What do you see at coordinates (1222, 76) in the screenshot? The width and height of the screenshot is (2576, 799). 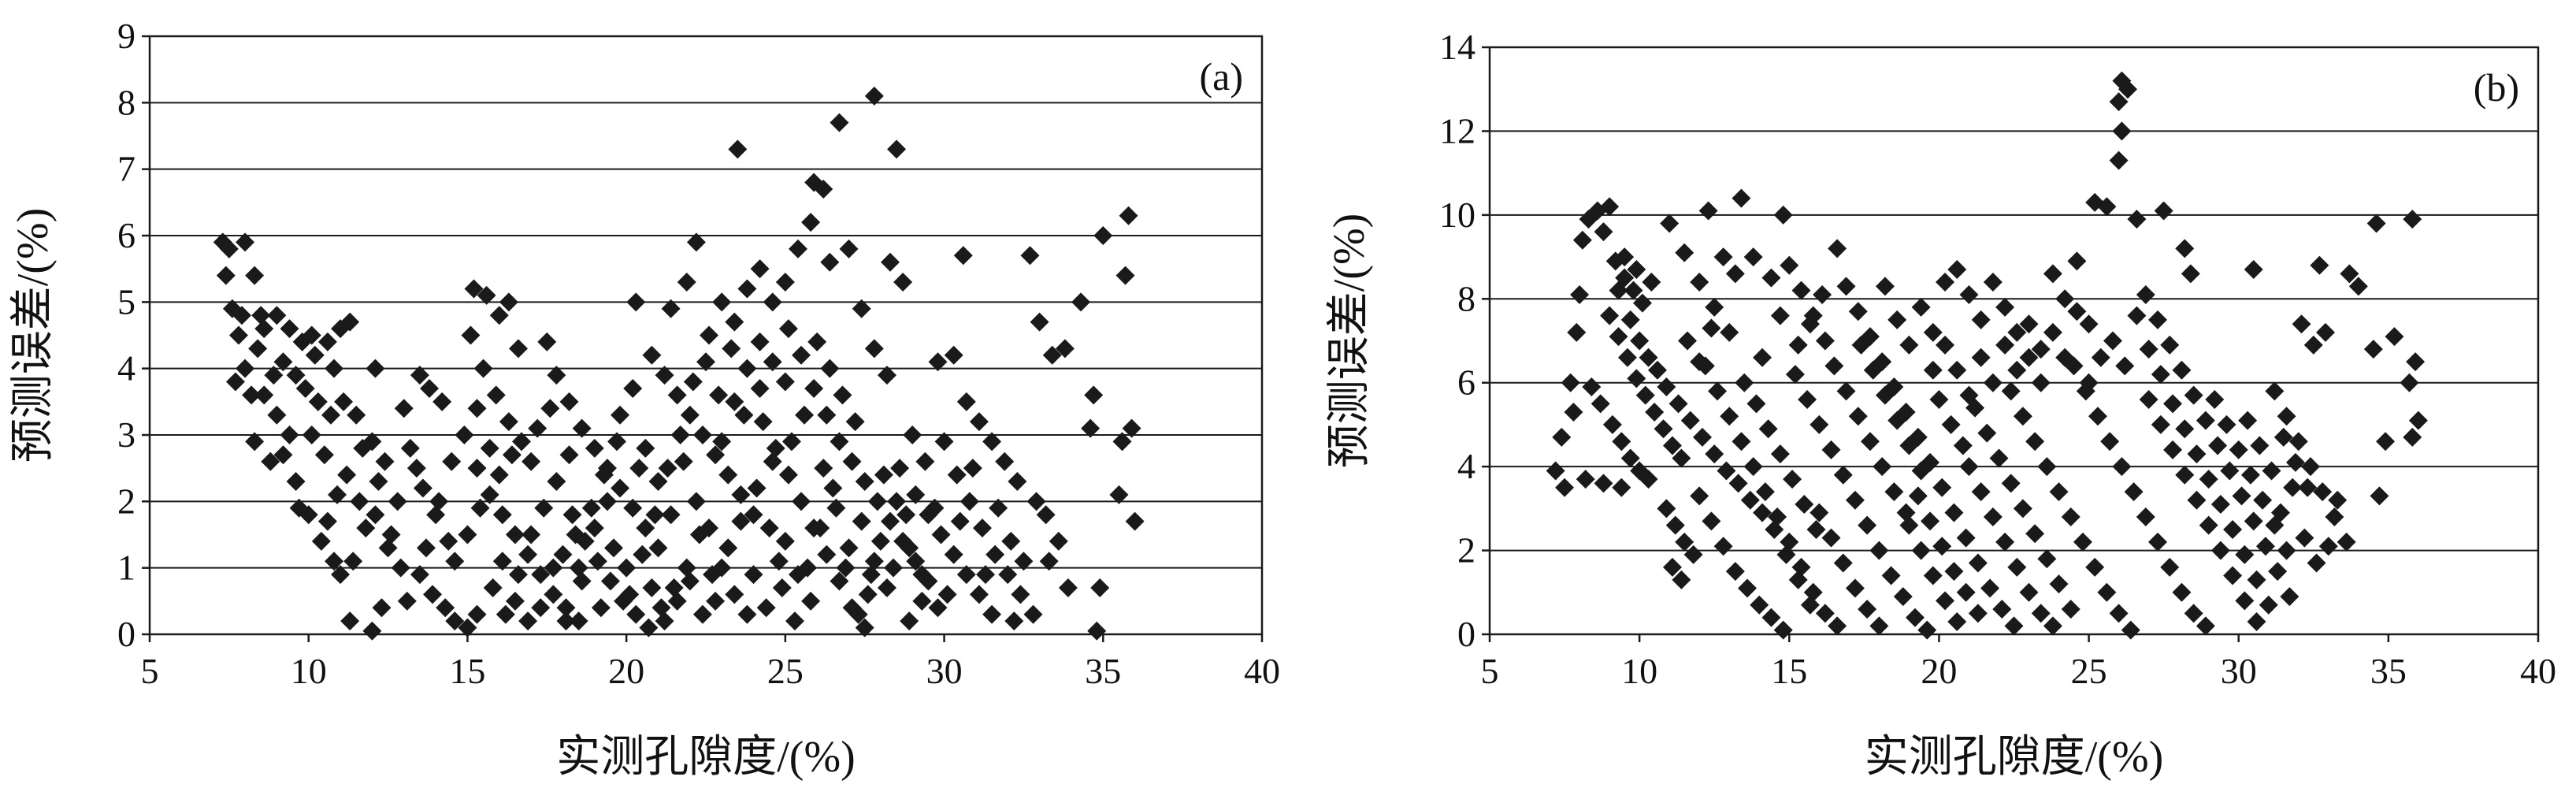 I see `panel-label: (a)` at bounding box center [1222, 76].